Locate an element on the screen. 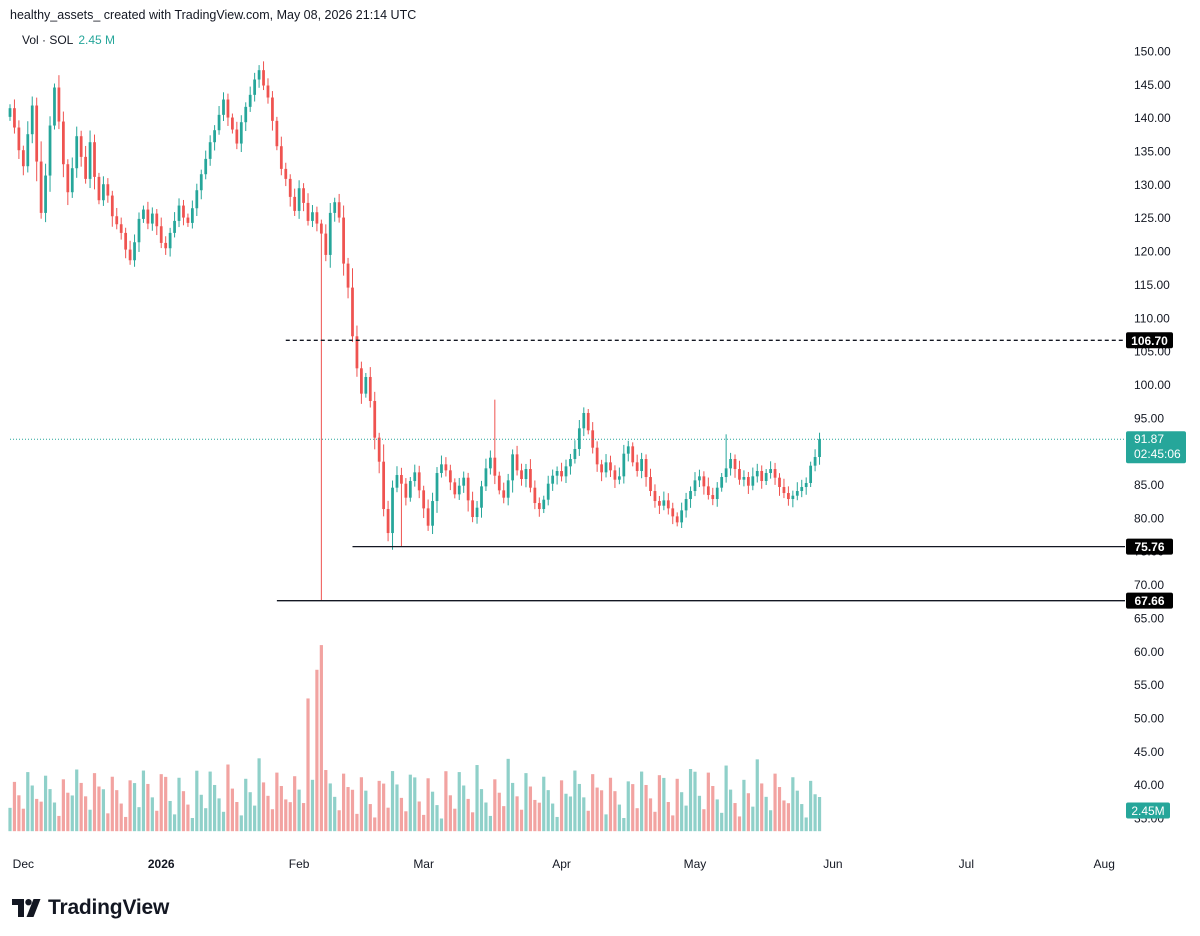 The image size is (1200, 936). y-tick-label: 65.00 is located at coordinates (1149, 618).